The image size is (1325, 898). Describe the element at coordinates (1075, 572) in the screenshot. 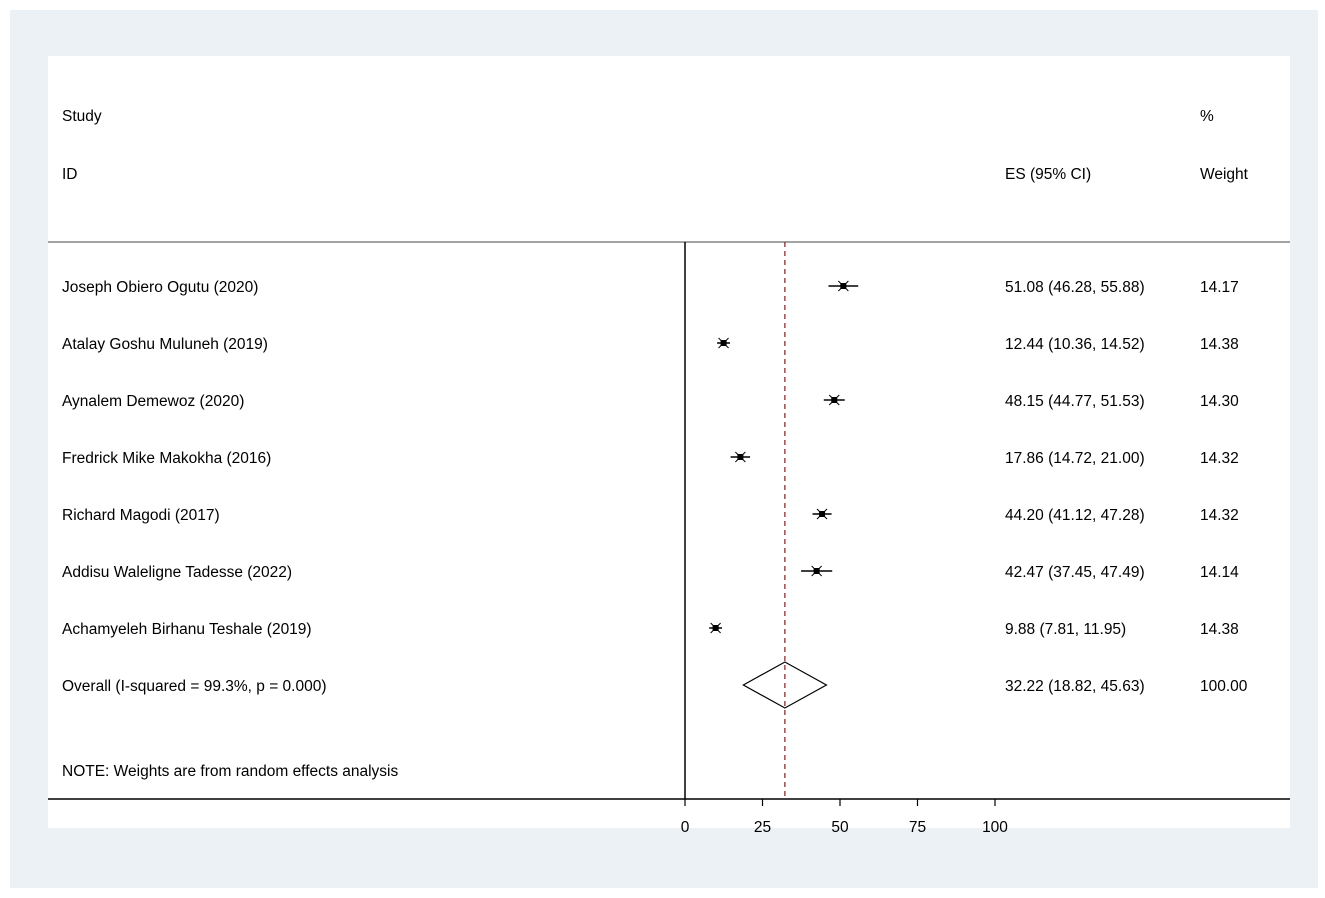

I see `study-ci-text: 42.47 (37.45, 47.49)` at that location.